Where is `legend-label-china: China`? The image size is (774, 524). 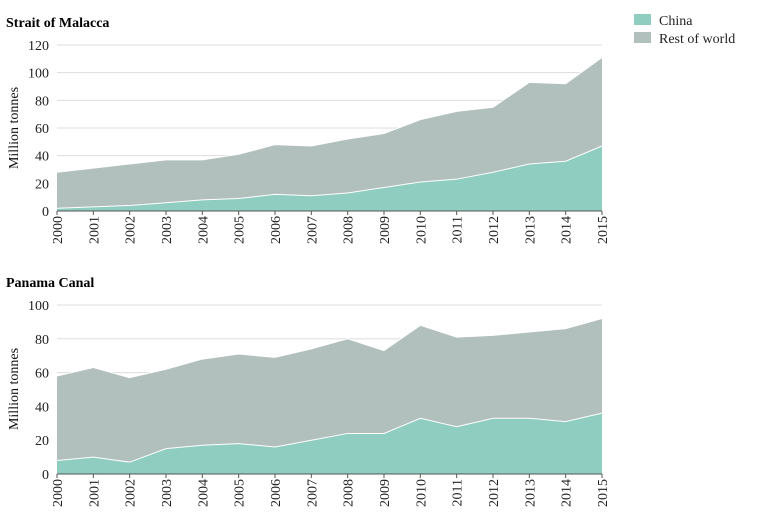 legend-label-china: China is located at coordinates (676, 21).